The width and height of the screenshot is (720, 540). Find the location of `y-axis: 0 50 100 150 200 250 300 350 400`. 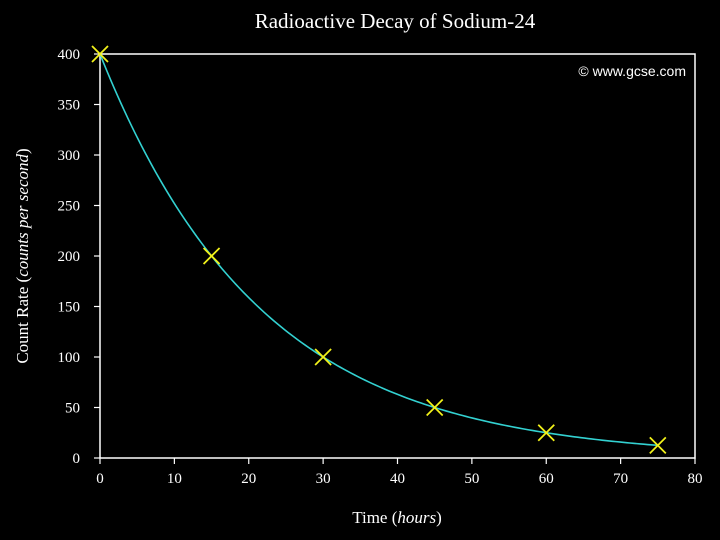

y-axis: 0 50 100 150 200 250 300 350 400 is located at coordinates (79, 257).